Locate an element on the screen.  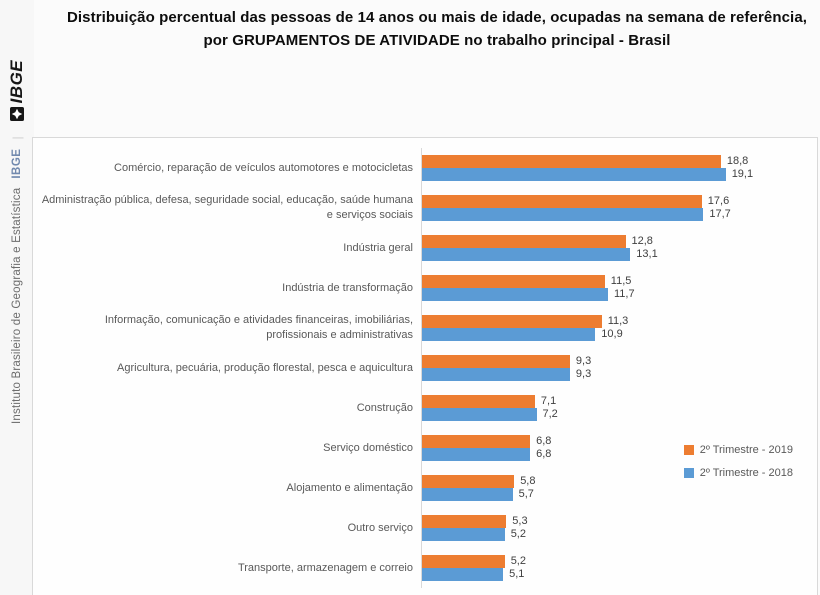
bar-group: 6,8 6,8 is located at coordinates (619, 448).